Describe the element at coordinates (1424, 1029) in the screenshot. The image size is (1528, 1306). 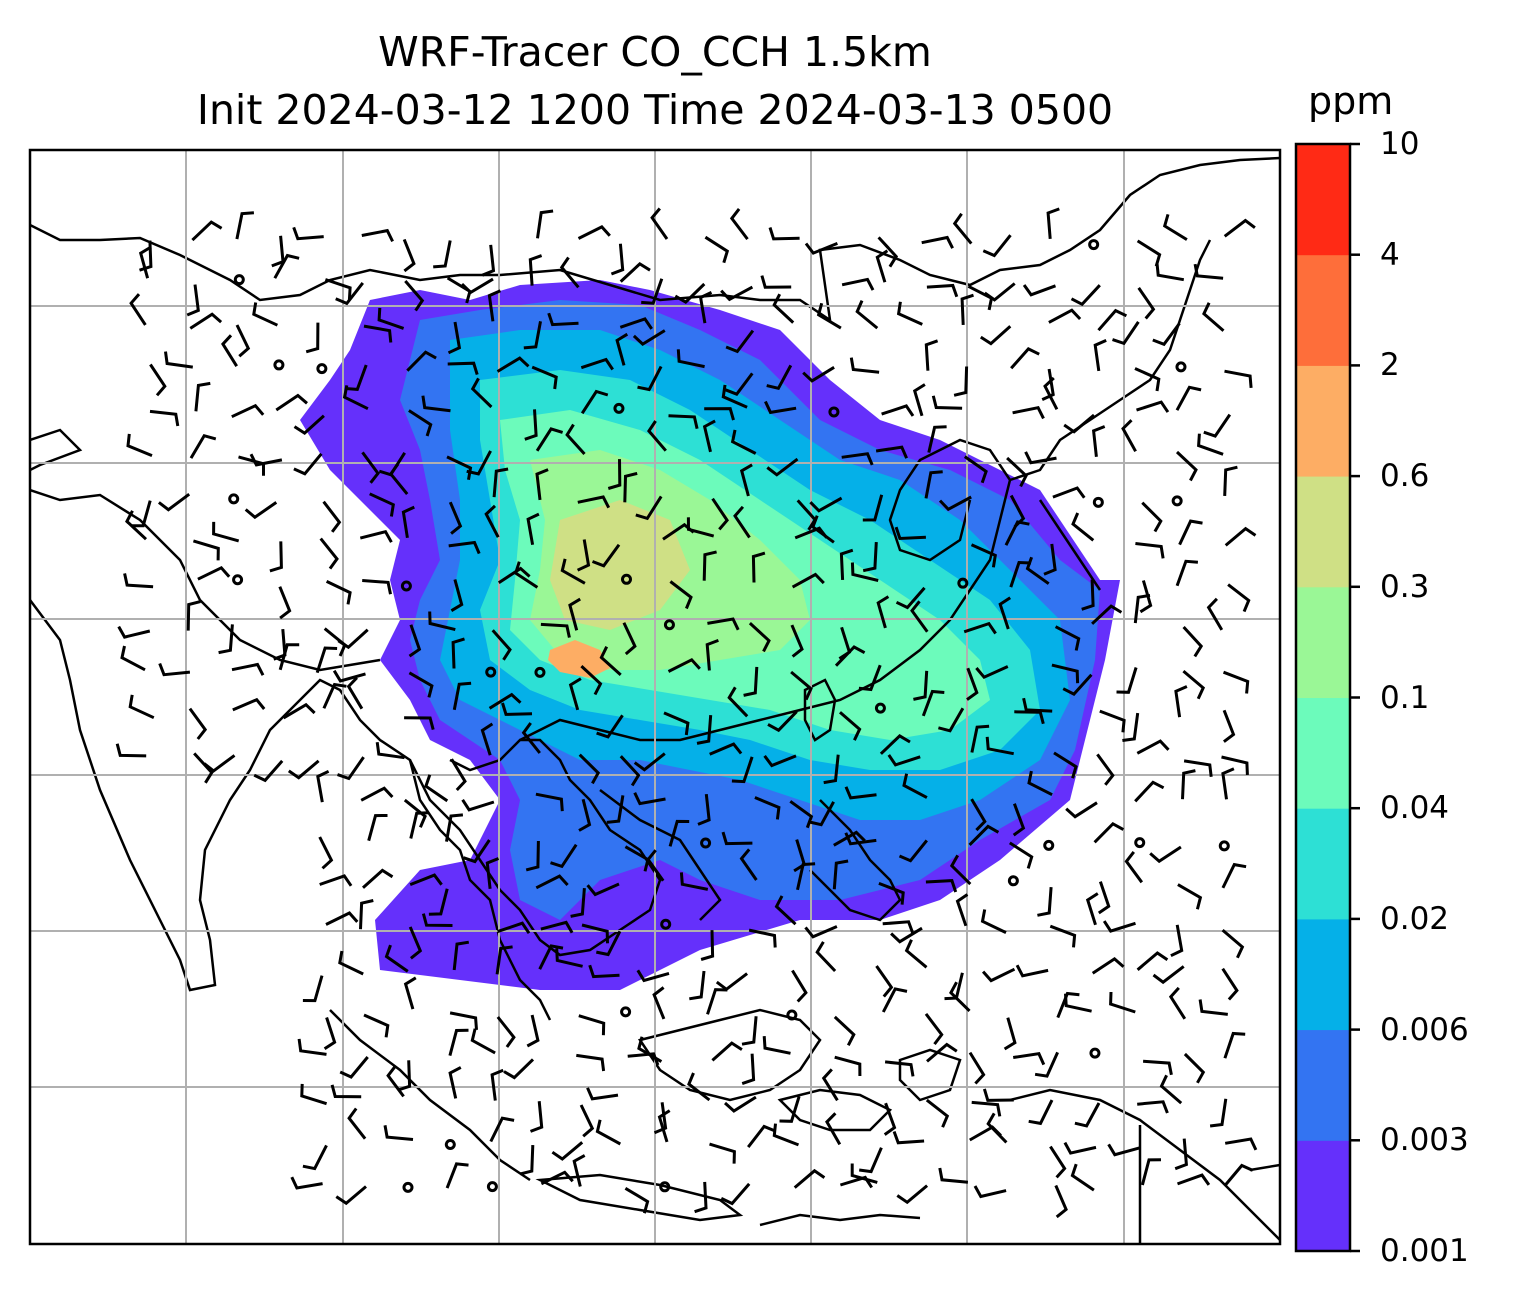
I see `colorbar-label: 0.006` at that location.